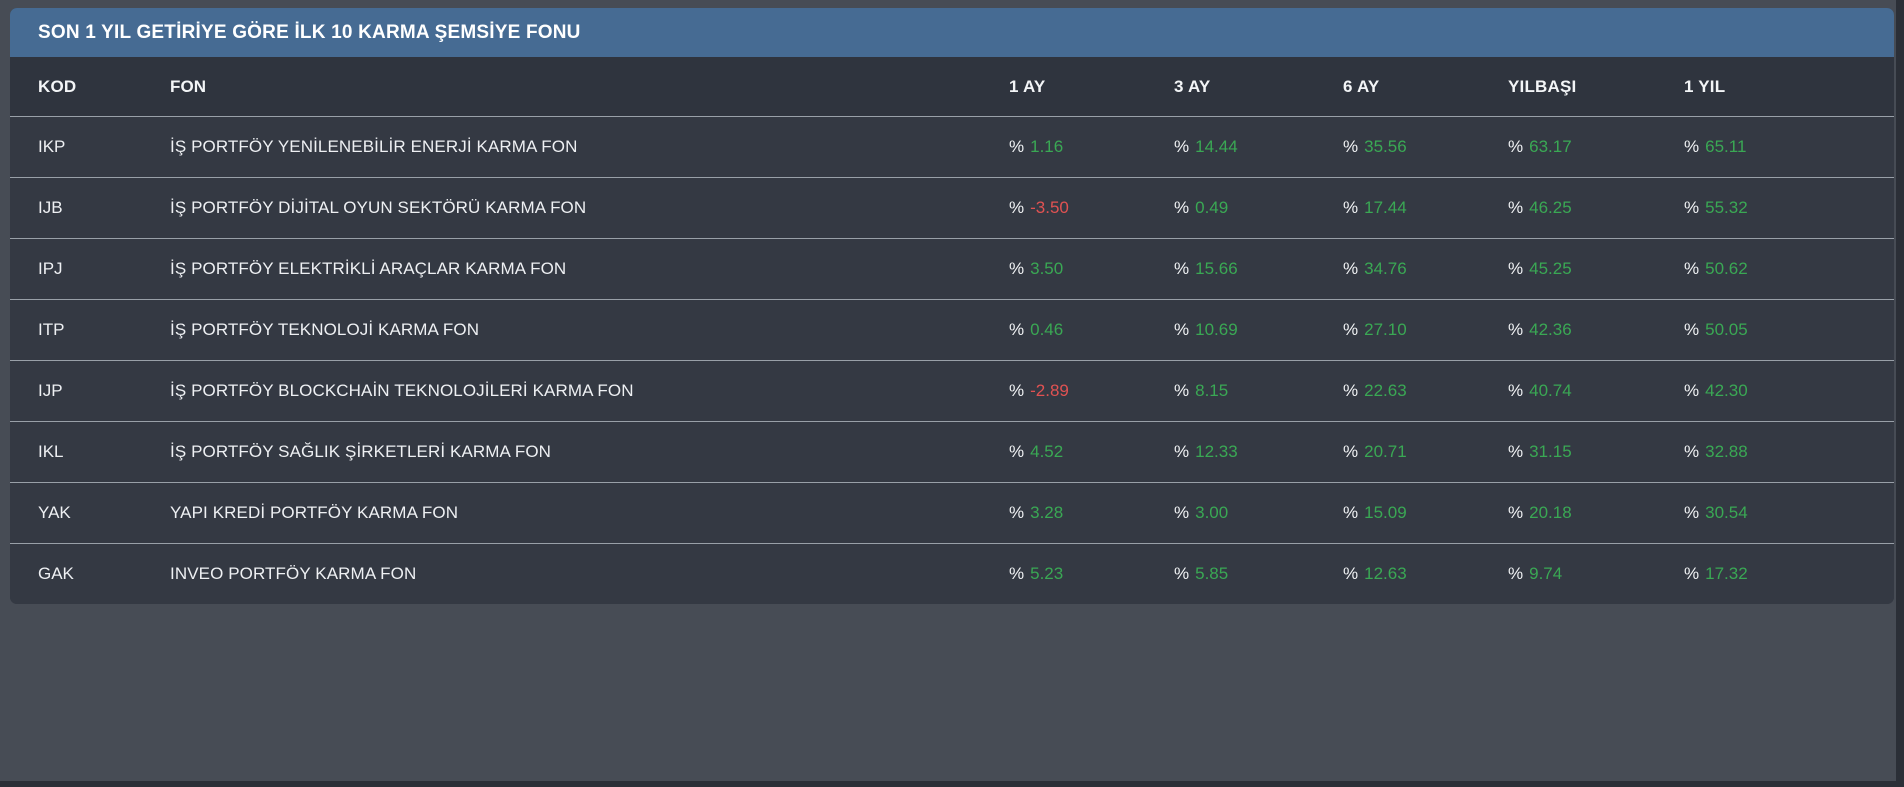 Image resolution: width=1904 pixels, height=787 pixels. Describe the element at coordinates (1705, 86) in the screenshot. I see `column-header-1yil: 1 YIL` at that location.